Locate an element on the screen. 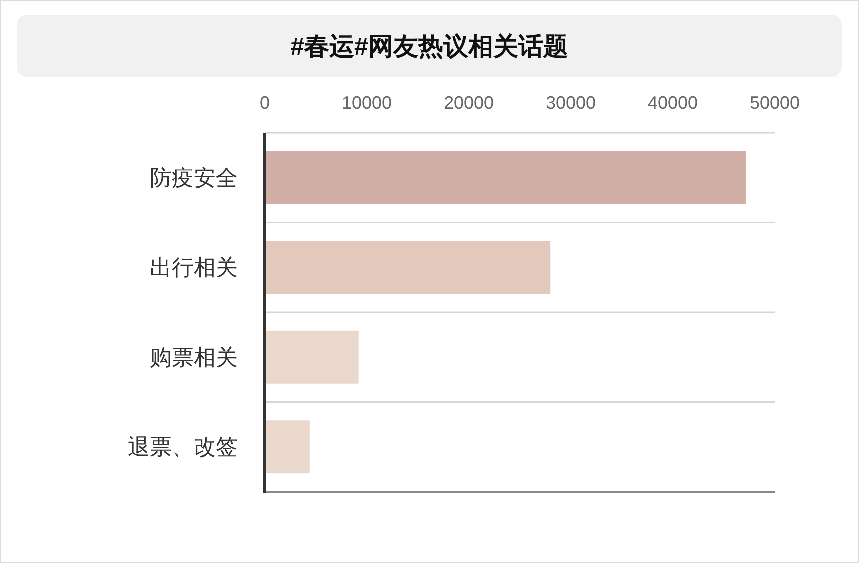 Image resolution: width=859 pixels, height=563 pixels. y-tick-label: 购票相关 is located at coordinates (194, 357).